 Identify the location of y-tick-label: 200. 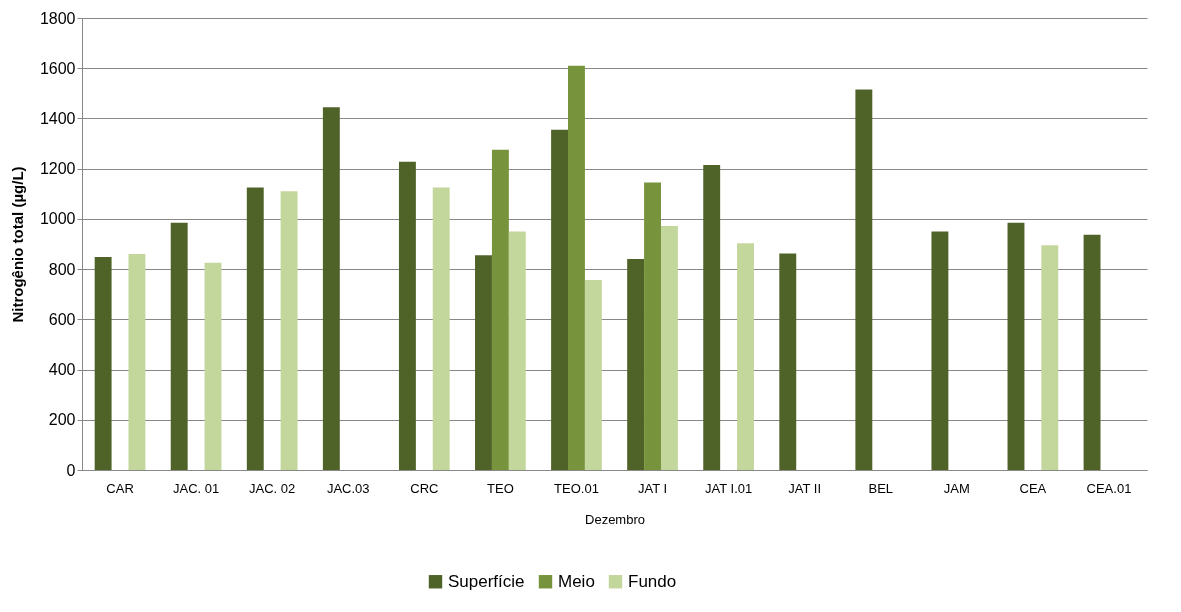
(62, 420).